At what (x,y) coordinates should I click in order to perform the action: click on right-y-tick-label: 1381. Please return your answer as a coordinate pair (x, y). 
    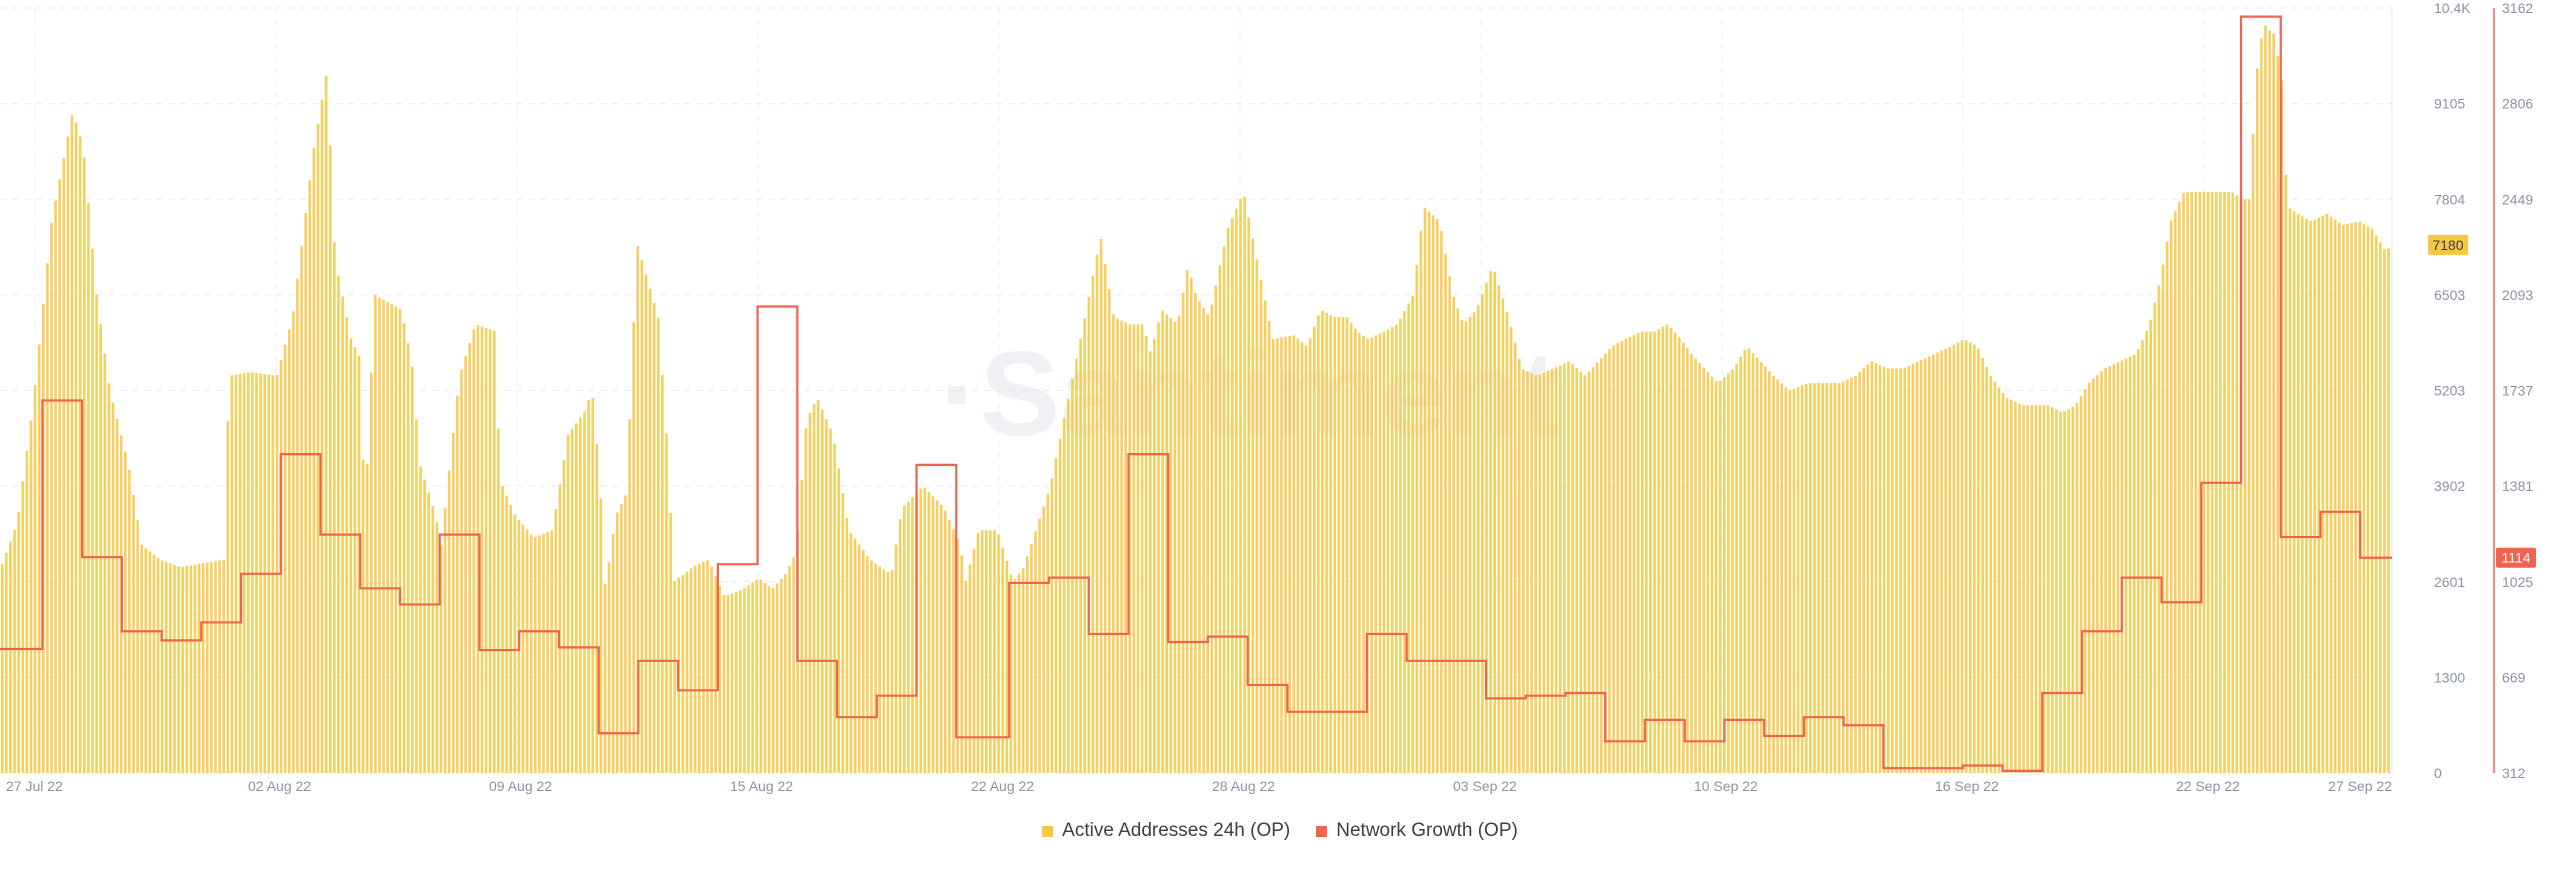
    Looking at the image, I should click on (2517, 486).